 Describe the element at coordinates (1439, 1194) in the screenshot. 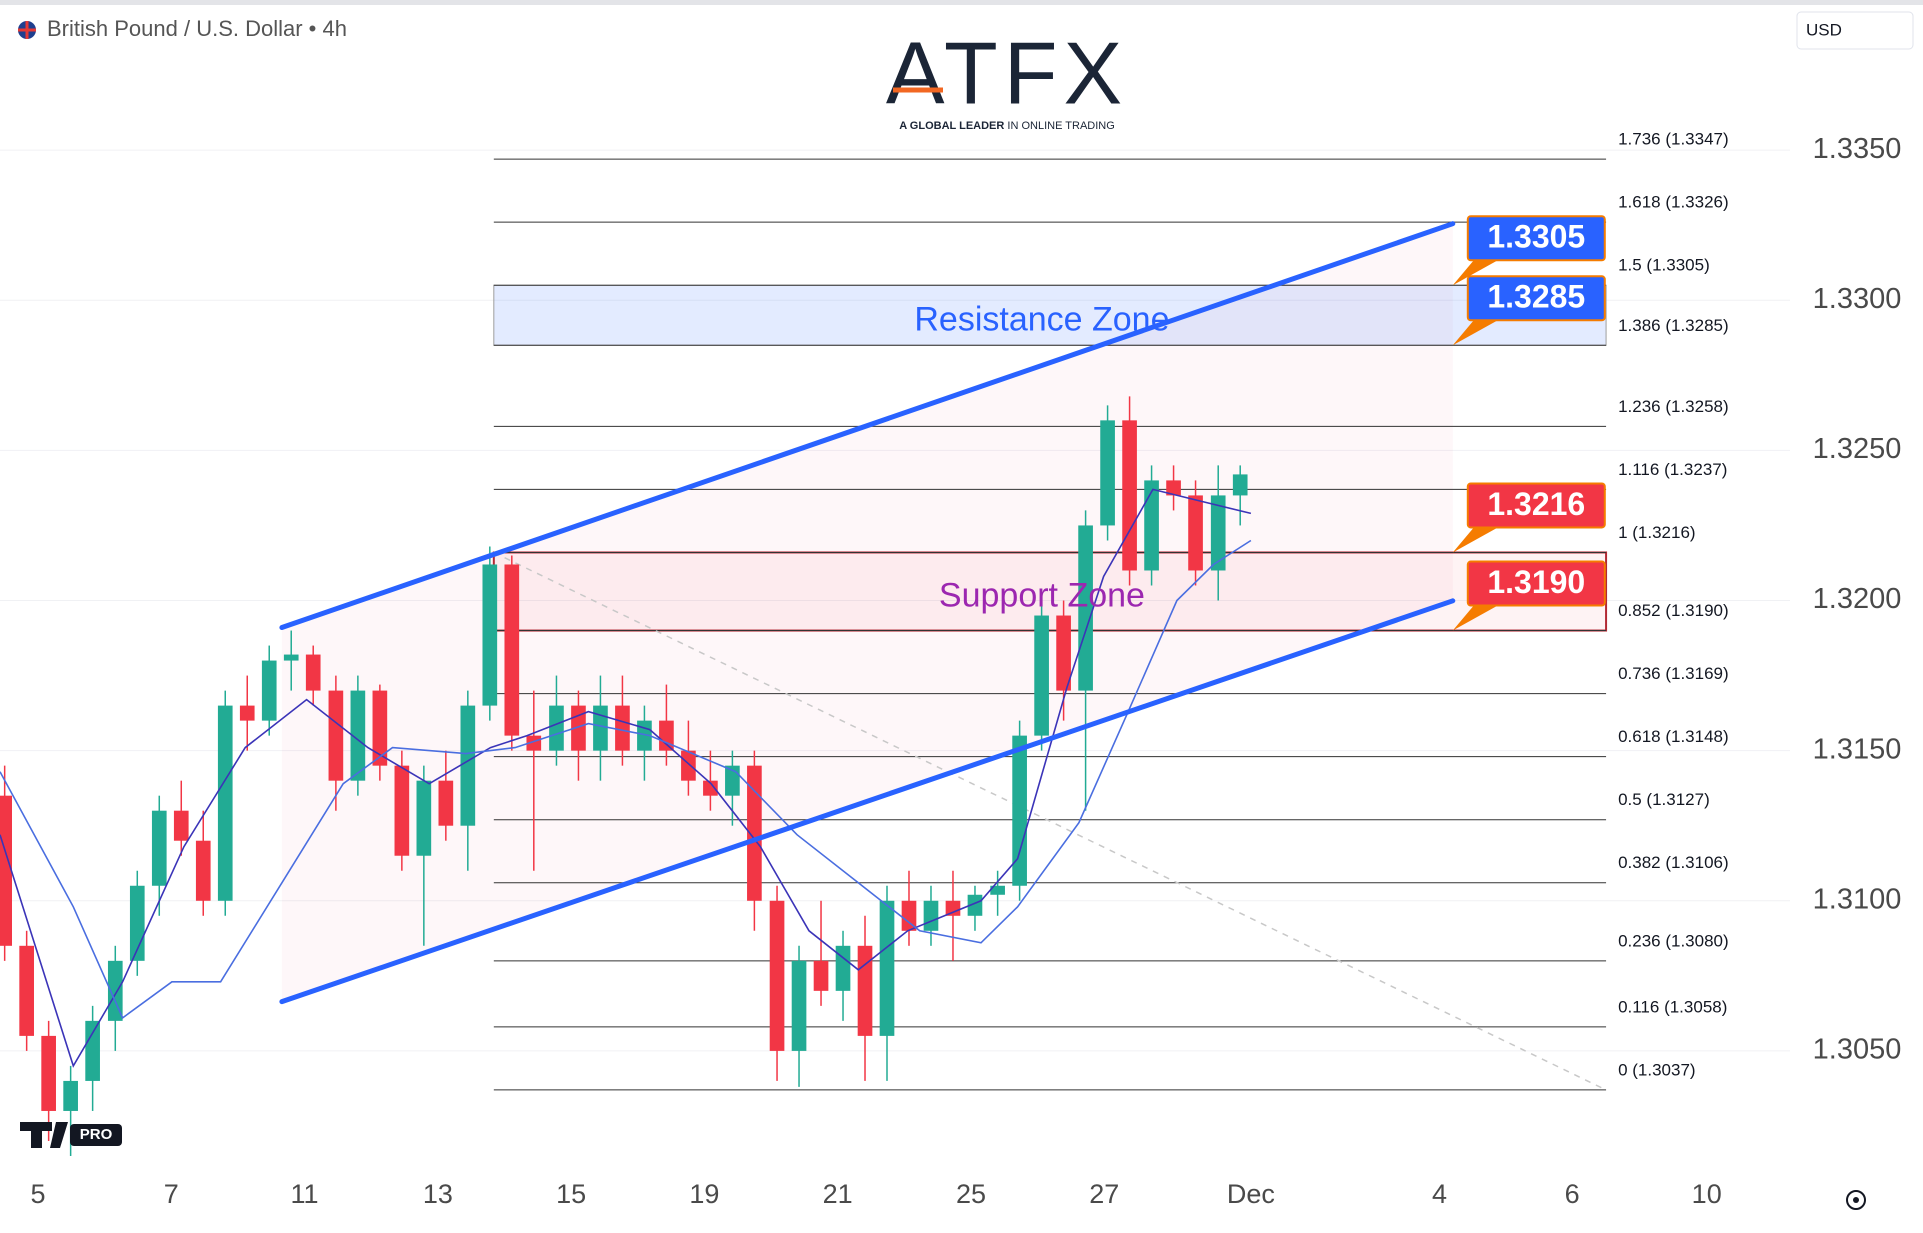

I see `x-tick-label: 4` at that location.